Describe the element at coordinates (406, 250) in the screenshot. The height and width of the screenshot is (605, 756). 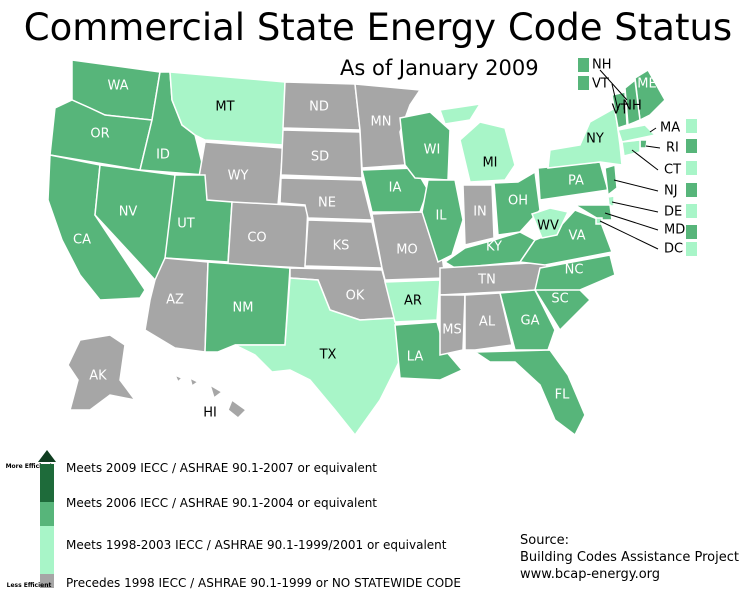
I see `state-label-mo: MO` at that location.